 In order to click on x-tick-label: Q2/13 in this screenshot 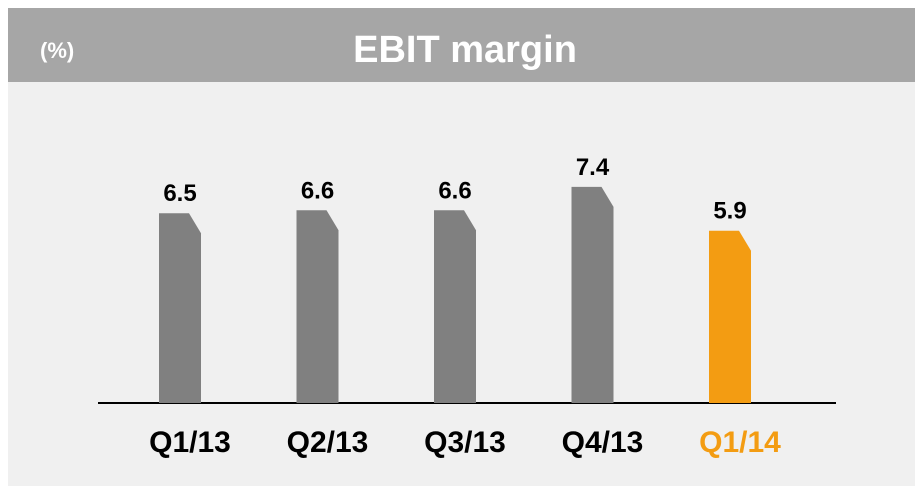, I will do `click(328, 442)`.